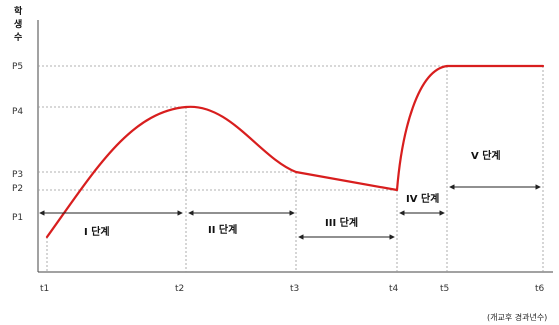 Image resolution: width=559 pixels, height=325 pixels. Describe the element at coordinates (44, 289) in the screenshot. I see `x-tick-t1: t1` at that location.